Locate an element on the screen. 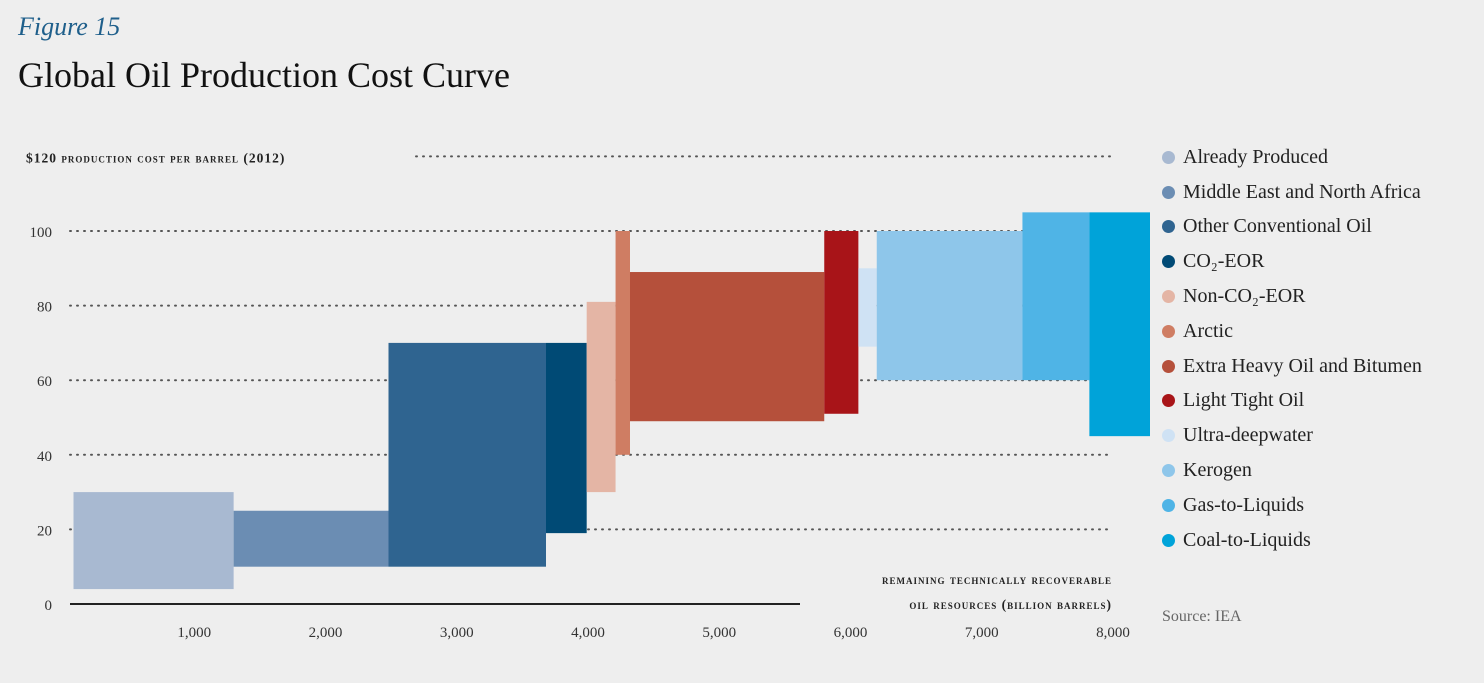  legend-item: Other Conventional Oil is located at coordinates (1292, 227).